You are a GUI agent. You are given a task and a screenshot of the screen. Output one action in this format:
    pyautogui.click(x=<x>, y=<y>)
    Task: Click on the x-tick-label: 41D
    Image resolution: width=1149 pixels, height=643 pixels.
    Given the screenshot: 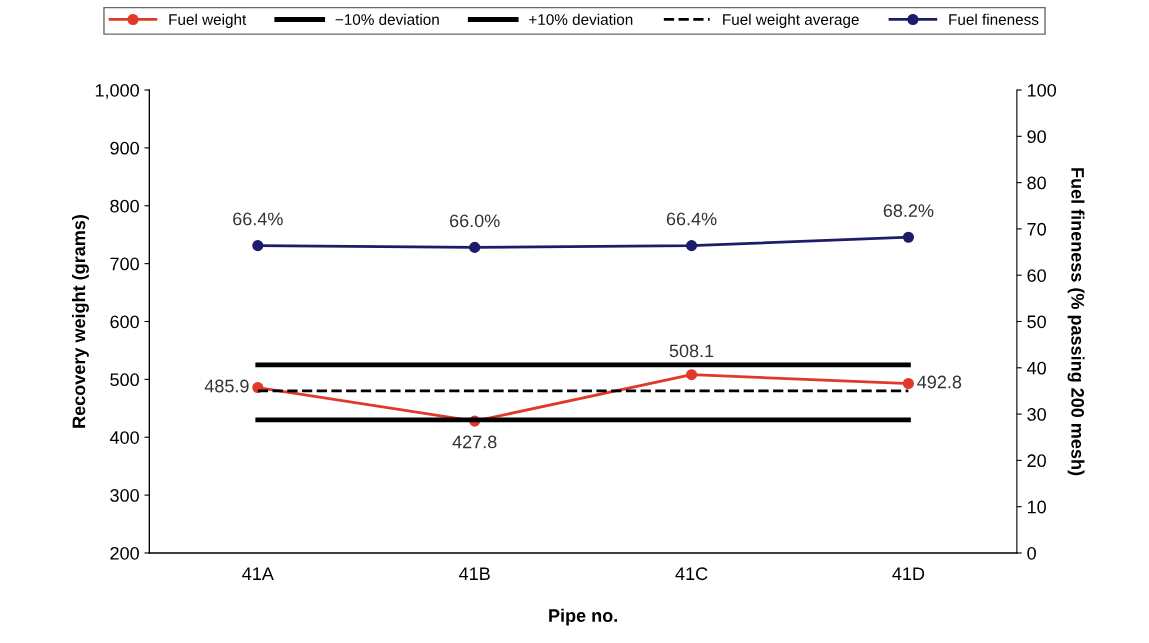 What is the action you would take?
    pyautogui.click(x=908, y=573)
    